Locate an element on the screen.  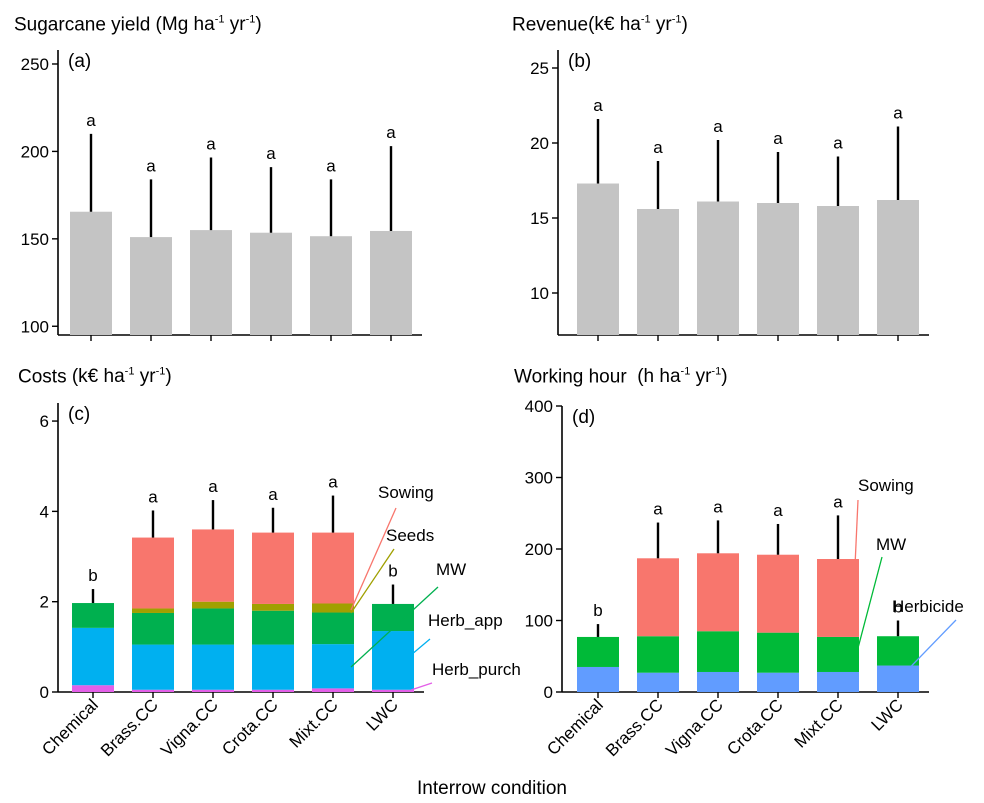
x-tick-label-d: Crota.CC is located at coordinates (755, 727).